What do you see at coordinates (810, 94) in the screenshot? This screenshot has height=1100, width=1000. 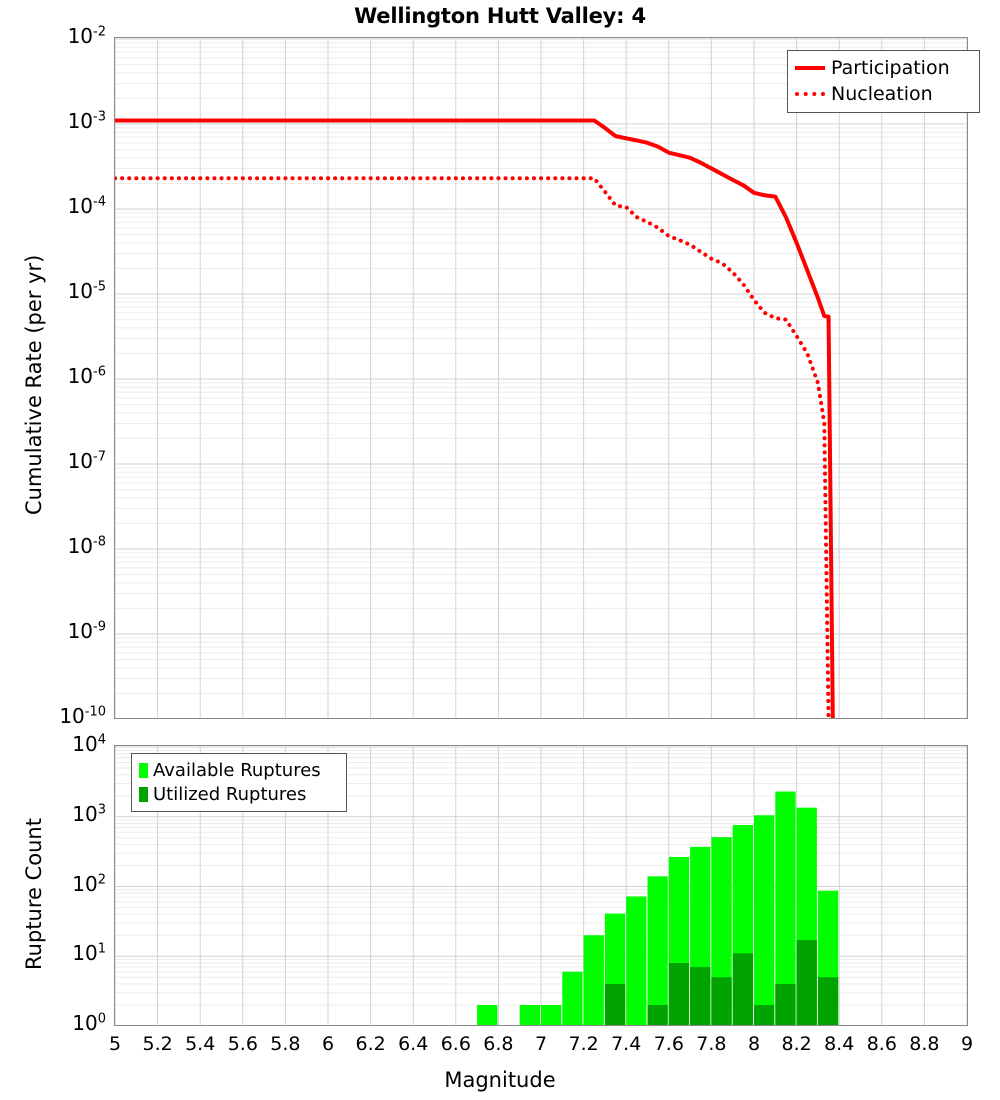 I see `dotted-line-icon` at bounding box center [810, 94].